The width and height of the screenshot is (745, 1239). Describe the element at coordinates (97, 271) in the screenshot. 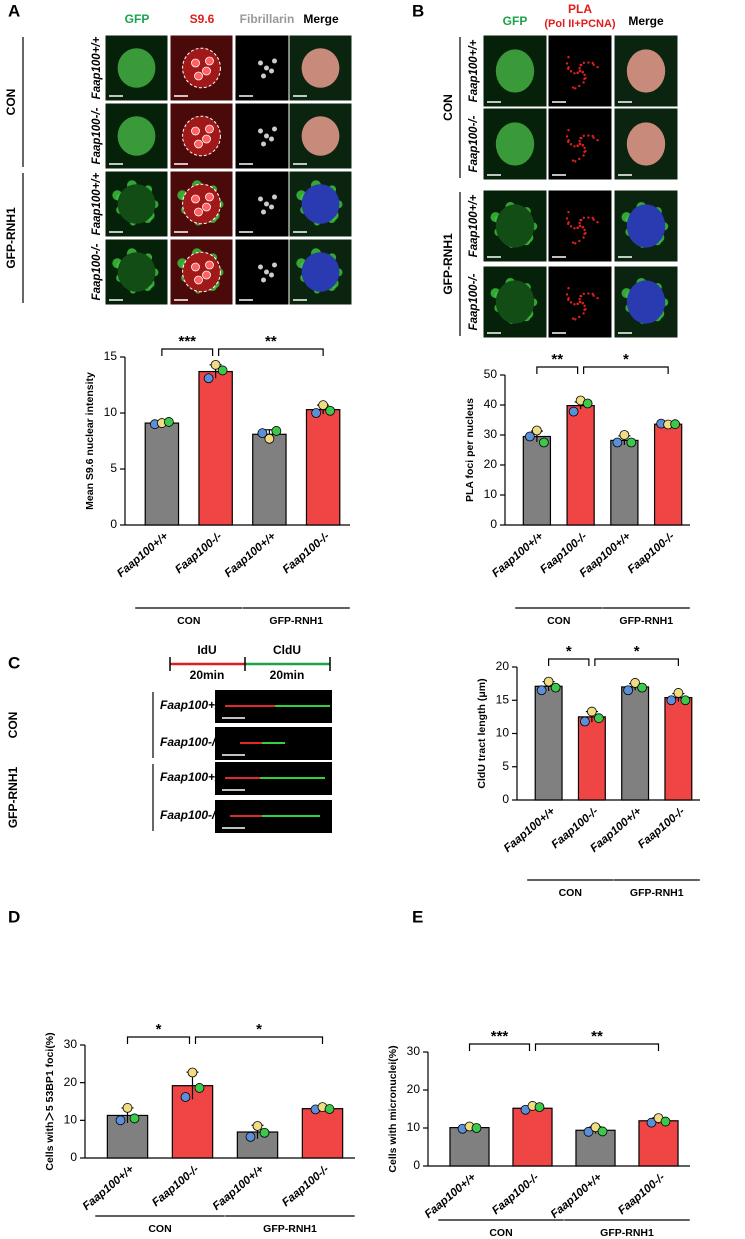

I see `row-label: Faap100-/-` at that location.